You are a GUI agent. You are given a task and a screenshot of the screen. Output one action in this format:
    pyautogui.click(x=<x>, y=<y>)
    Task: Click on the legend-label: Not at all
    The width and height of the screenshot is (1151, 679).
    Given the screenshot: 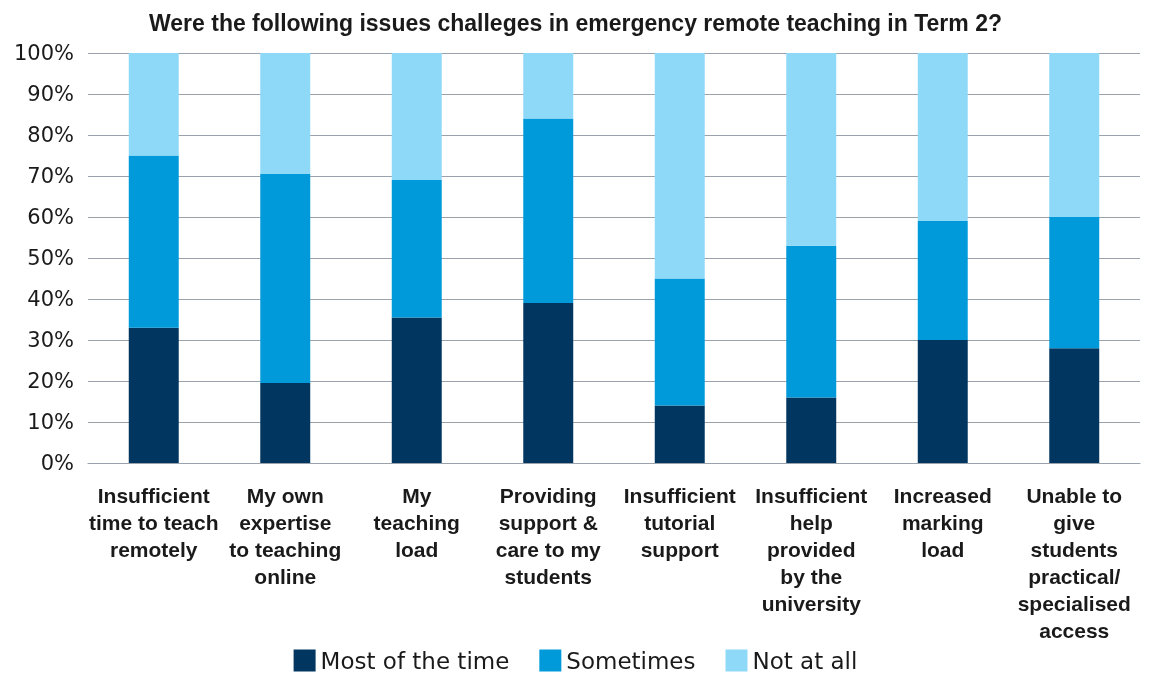 What is the action you would take?
    pyautogui.click(x=805, y=660)
    